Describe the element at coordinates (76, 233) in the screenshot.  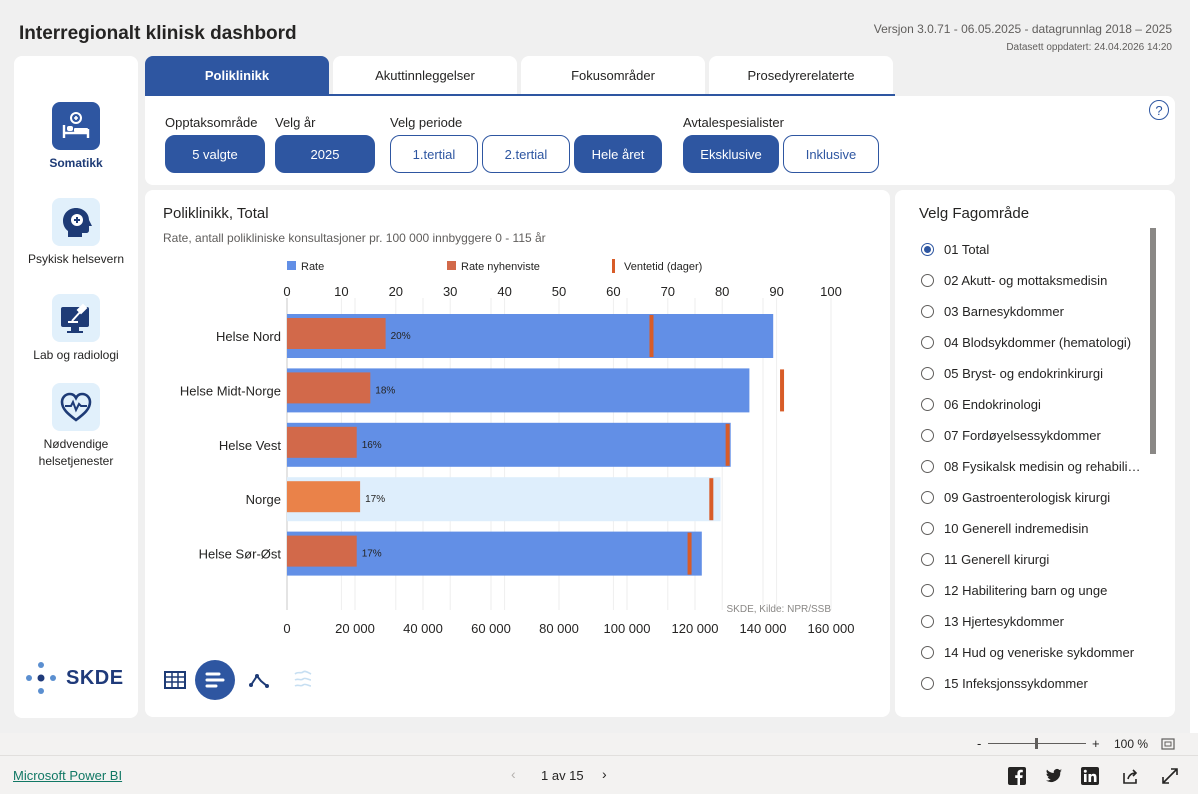
I see `nav-item-psykisk: Psykisk helsevern` at that location.